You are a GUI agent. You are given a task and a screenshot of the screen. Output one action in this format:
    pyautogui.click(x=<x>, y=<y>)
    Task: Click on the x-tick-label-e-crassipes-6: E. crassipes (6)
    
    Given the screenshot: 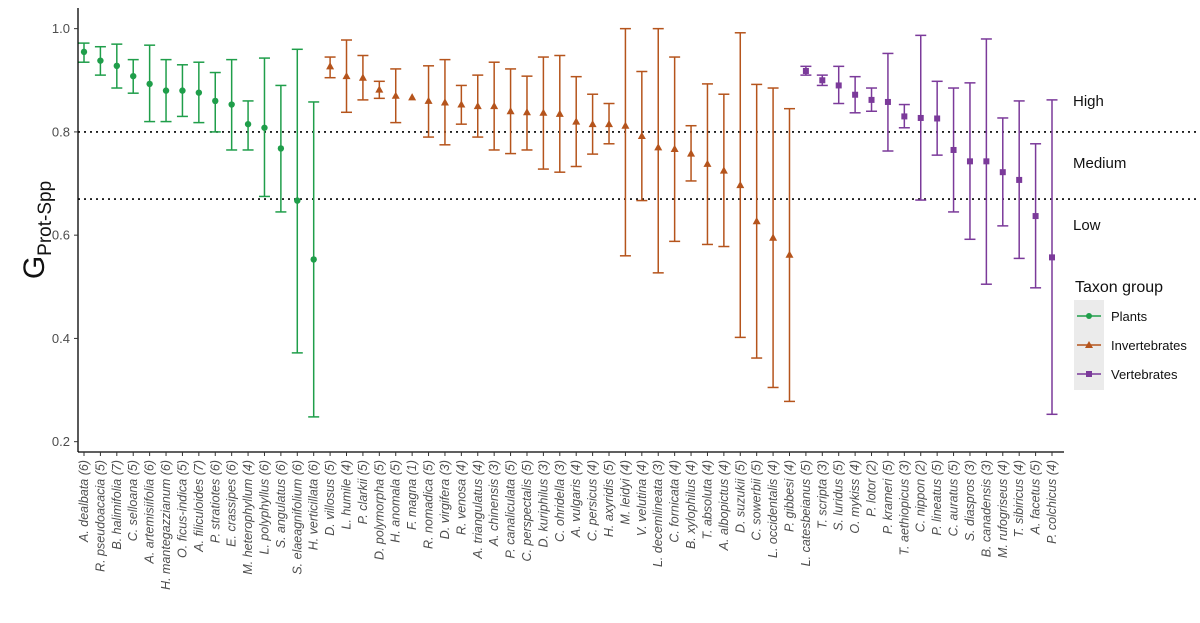 What is the action you would take?
    pyautogui.click(x=232, y=503)
    